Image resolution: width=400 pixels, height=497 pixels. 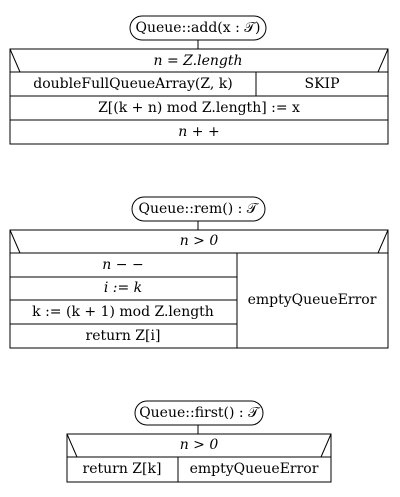 What do you see at coordinates (322, 84) in the screenshot?
I see `add-no-branch-text: SKIP` at bounding box center [322, 84].